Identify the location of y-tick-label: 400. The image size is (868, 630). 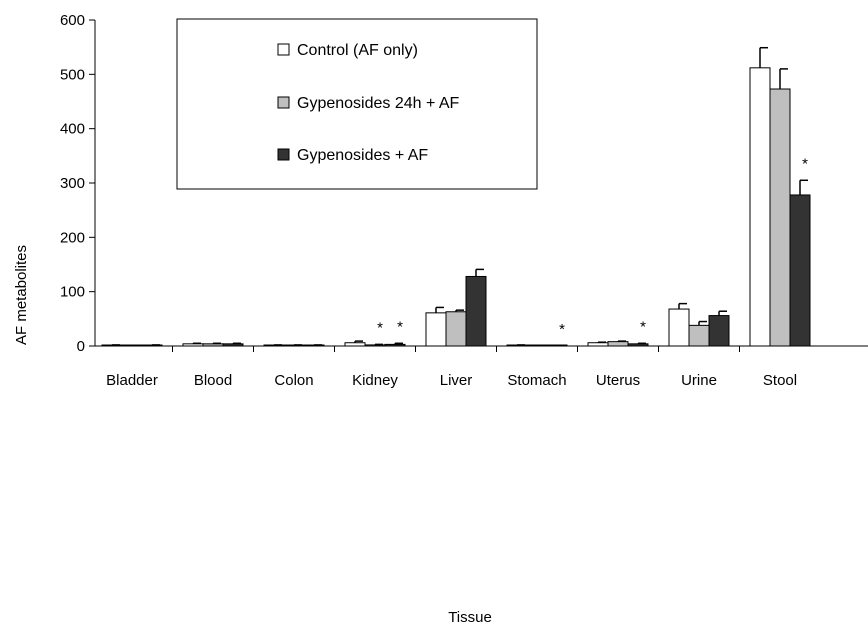
(72, 129).